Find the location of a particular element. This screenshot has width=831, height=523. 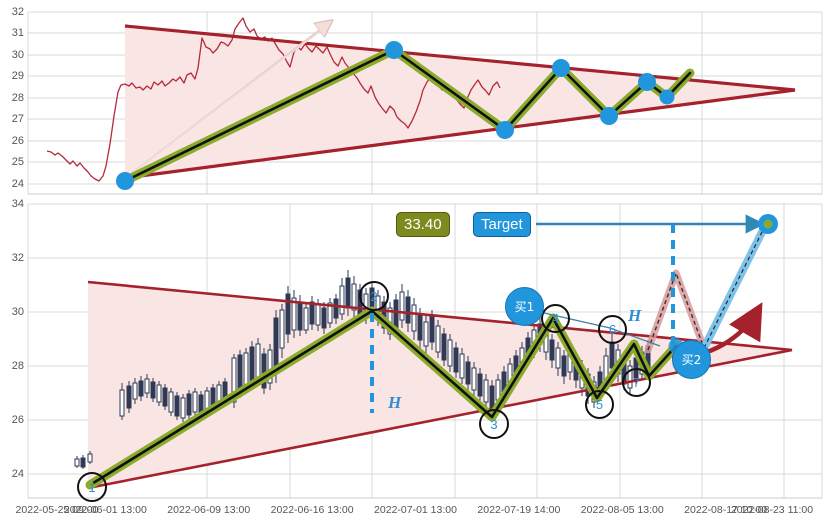

wave-marker-5: 5 is located at coordinates (599, 404).